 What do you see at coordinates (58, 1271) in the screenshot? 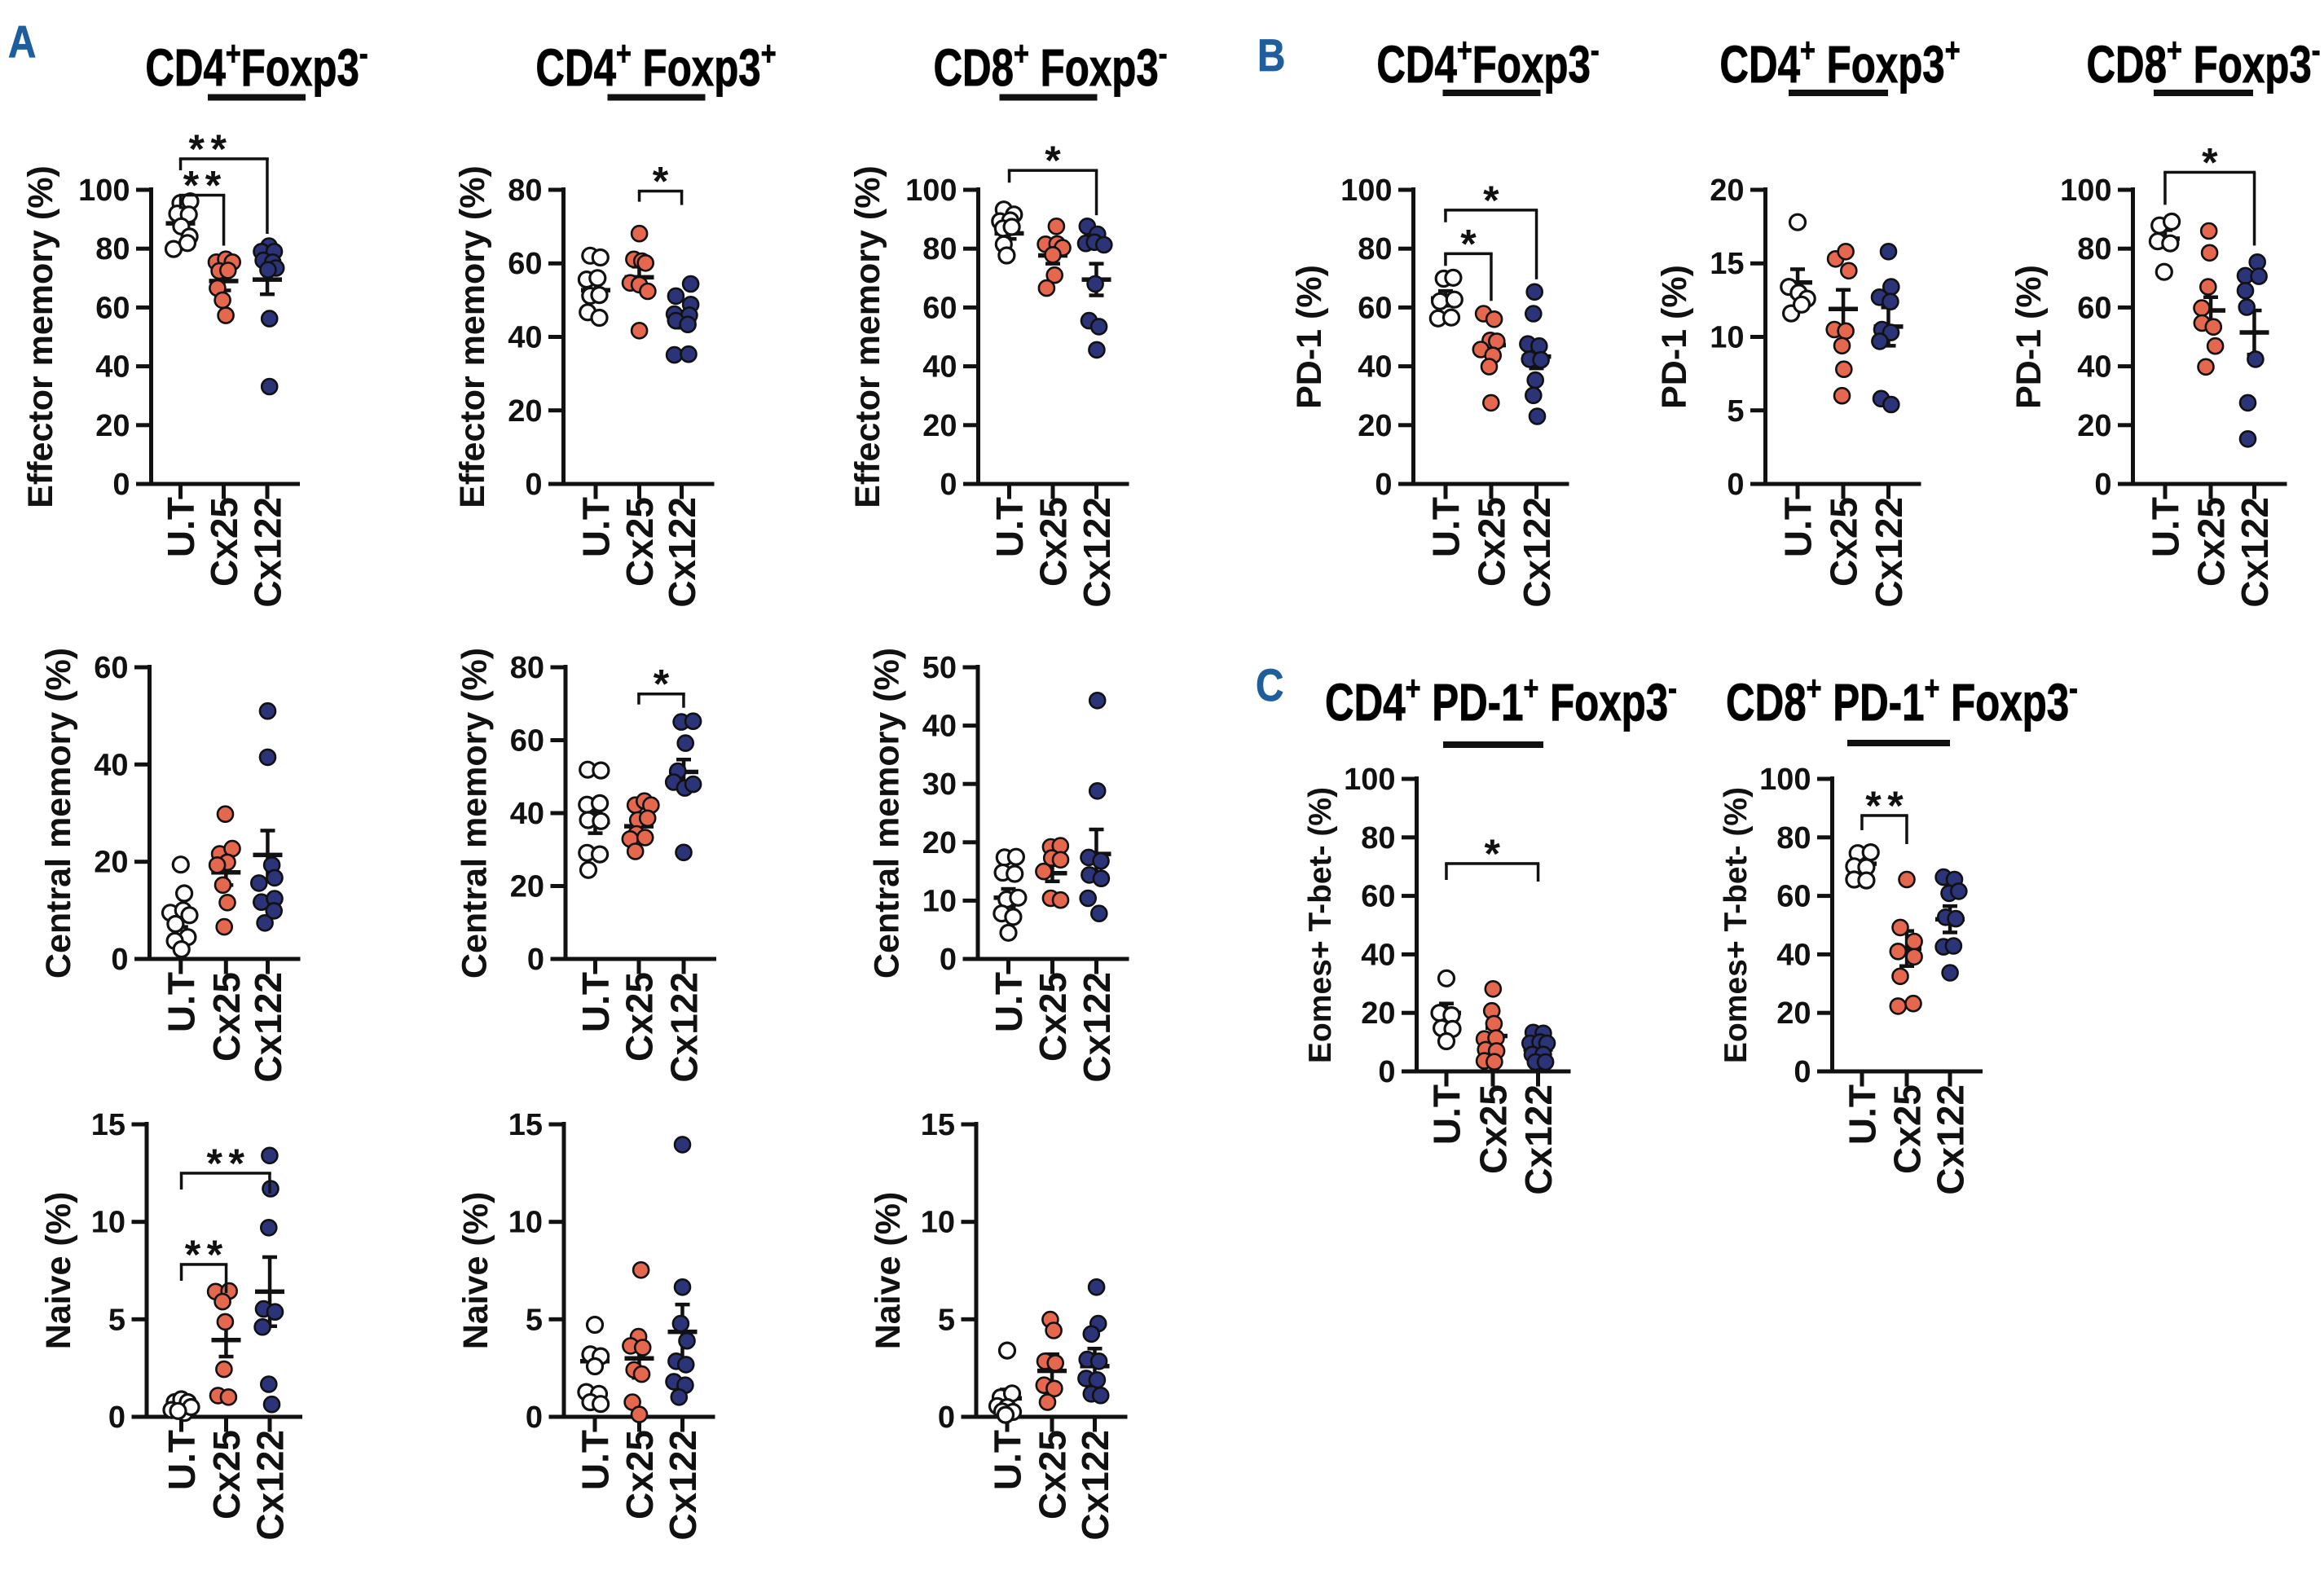
I see `svg-text: Naive (%)` at bounding box center [58, 1271].